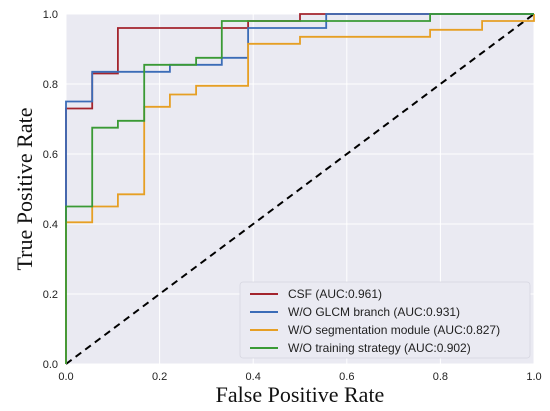  What do you see at coordinates (346, 377) in the screenshot?
I see `x-tick-label-3: 0.6` at bounding box center [346, 377].